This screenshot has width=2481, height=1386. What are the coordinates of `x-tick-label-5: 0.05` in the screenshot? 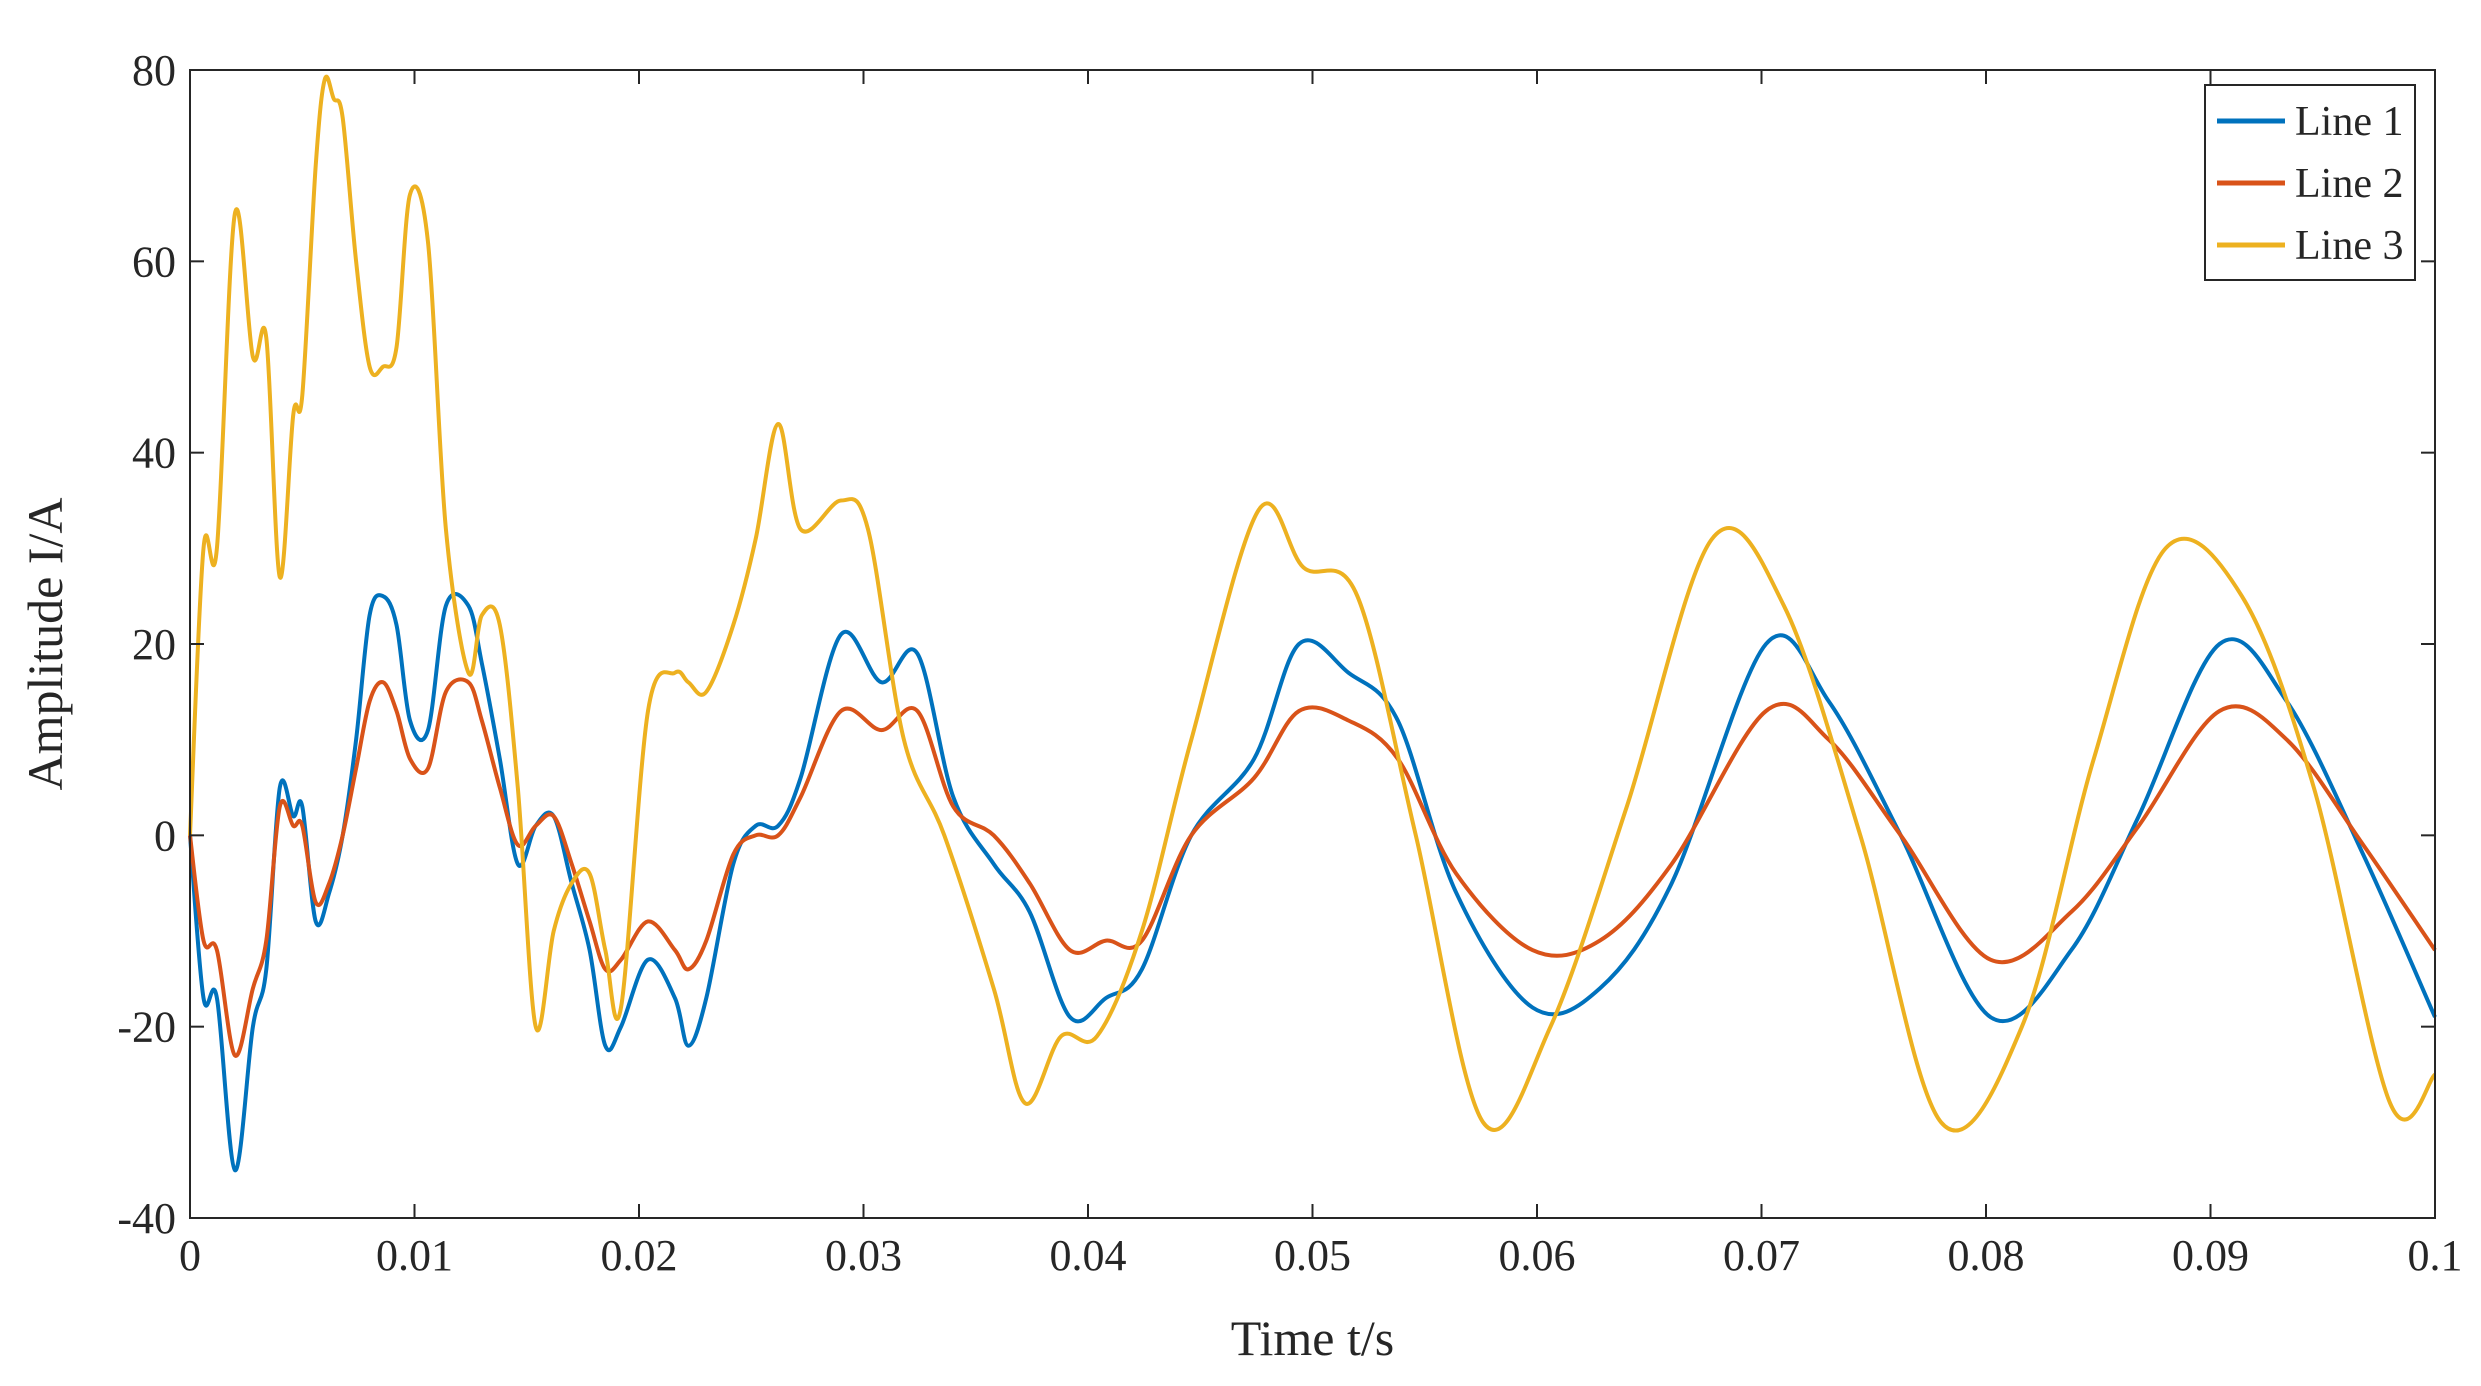 It's located at (1312, 1255).